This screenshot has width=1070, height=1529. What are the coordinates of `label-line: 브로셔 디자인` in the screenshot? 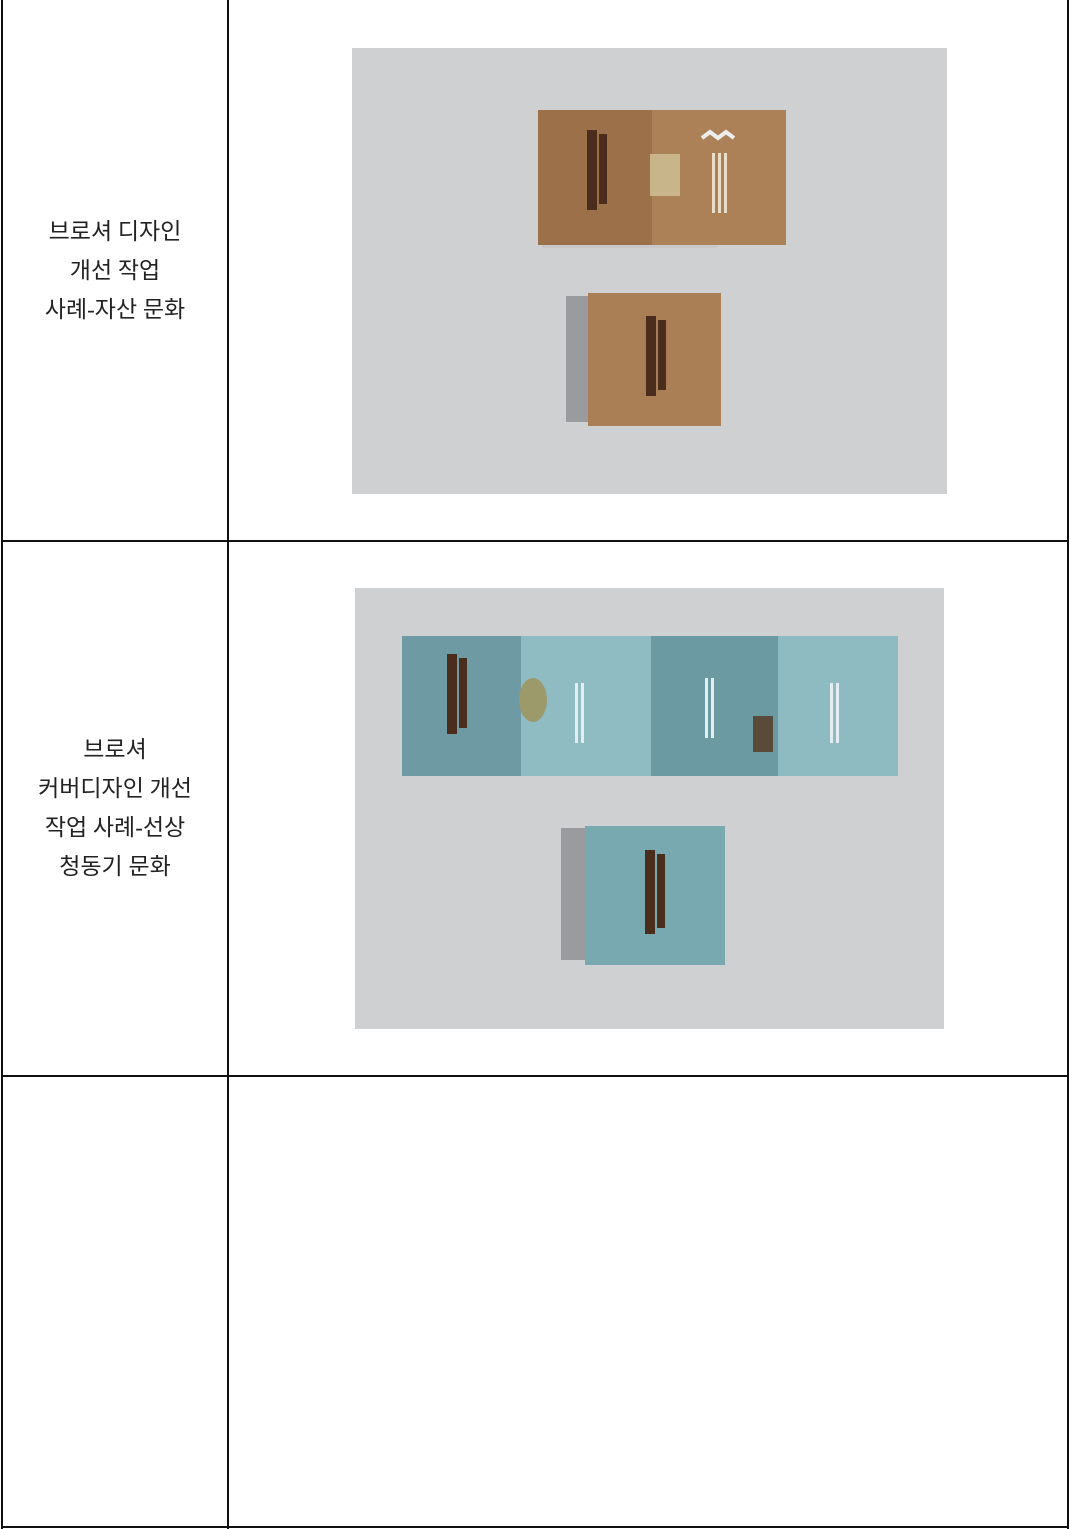 It's located at (115, 231).